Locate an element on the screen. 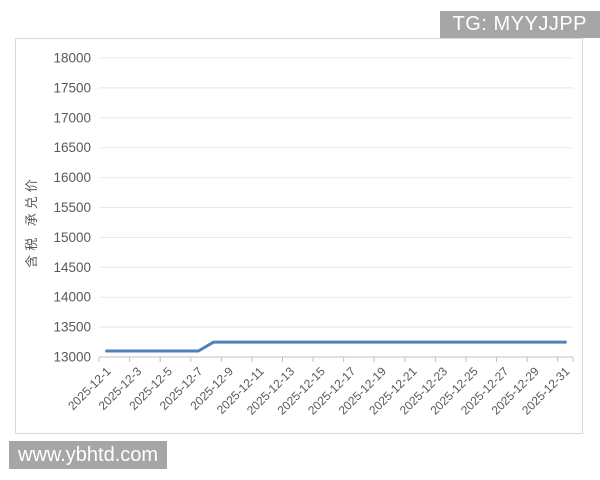 The image size is (600, 480). y-tick-label: 13500 is located at coordinates (72, 327).